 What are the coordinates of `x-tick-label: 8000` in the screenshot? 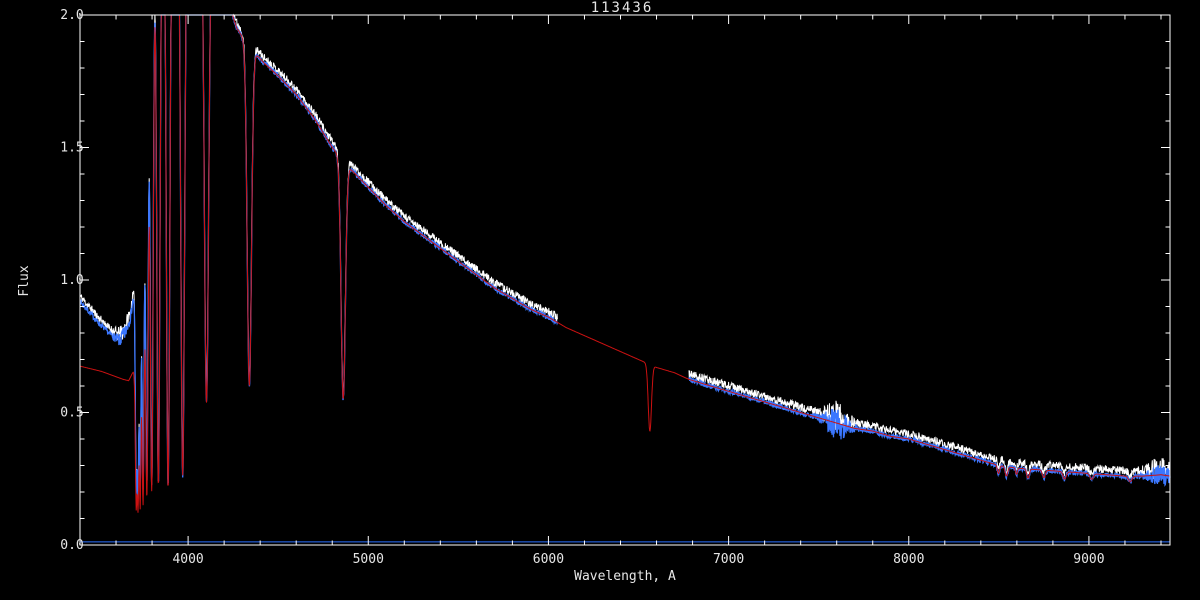 It's located at (908, 559).